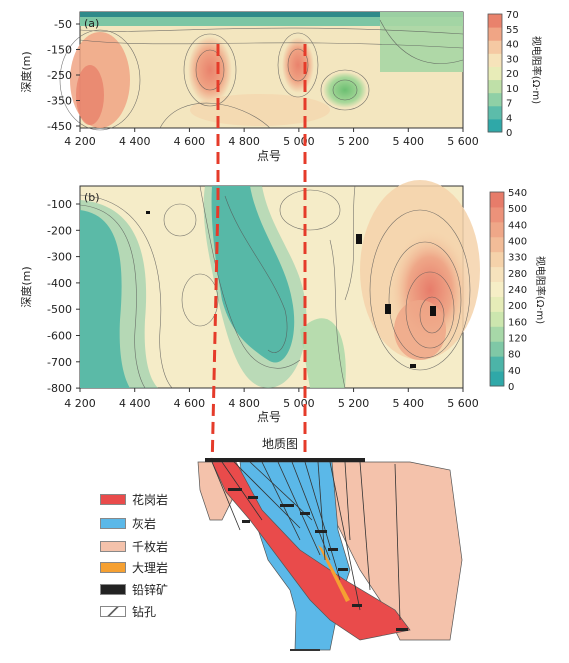 The width and height of the screenshot is (569, 663). Describe the element at coordinates (113, 567) in the screenshot. I see `marble-swatch` at that location.